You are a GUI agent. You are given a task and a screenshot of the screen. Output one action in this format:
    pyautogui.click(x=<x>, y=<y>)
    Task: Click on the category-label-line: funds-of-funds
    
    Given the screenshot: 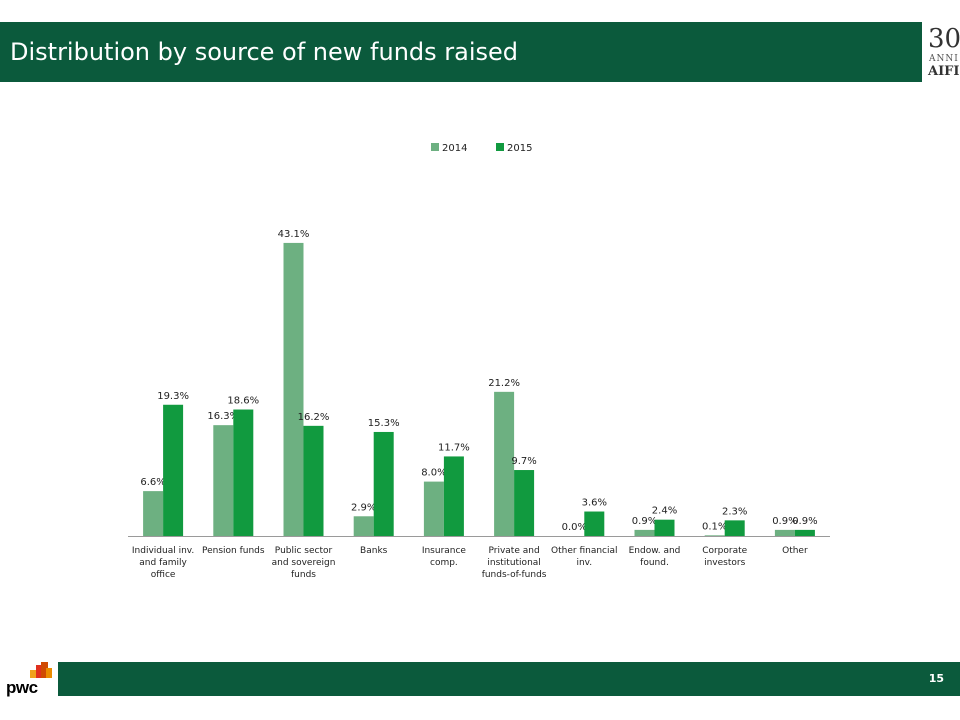 What is the action you would take?
    pyautogui.click(x=514, y=575)
    